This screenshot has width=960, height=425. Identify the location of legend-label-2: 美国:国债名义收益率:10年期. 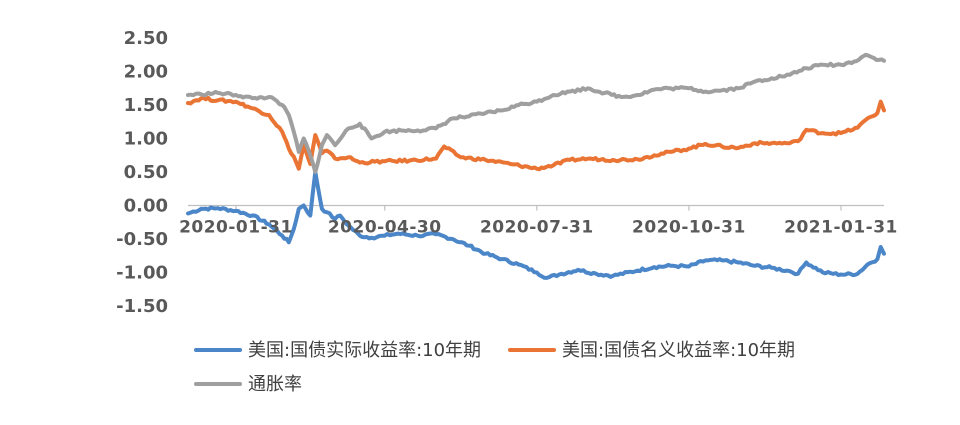
(678, 350).